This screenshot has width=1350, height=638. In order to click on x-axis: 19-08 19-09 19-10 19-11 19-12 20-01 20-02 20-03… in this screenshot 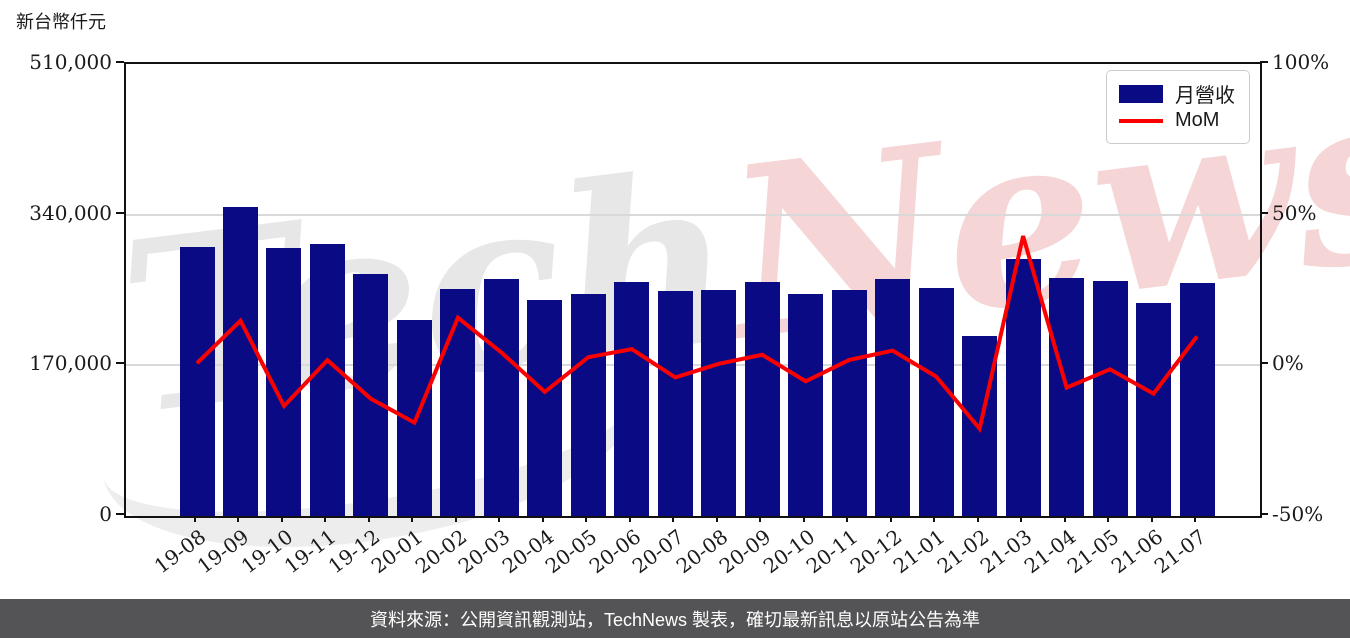, I will do `click(691, 556)`.